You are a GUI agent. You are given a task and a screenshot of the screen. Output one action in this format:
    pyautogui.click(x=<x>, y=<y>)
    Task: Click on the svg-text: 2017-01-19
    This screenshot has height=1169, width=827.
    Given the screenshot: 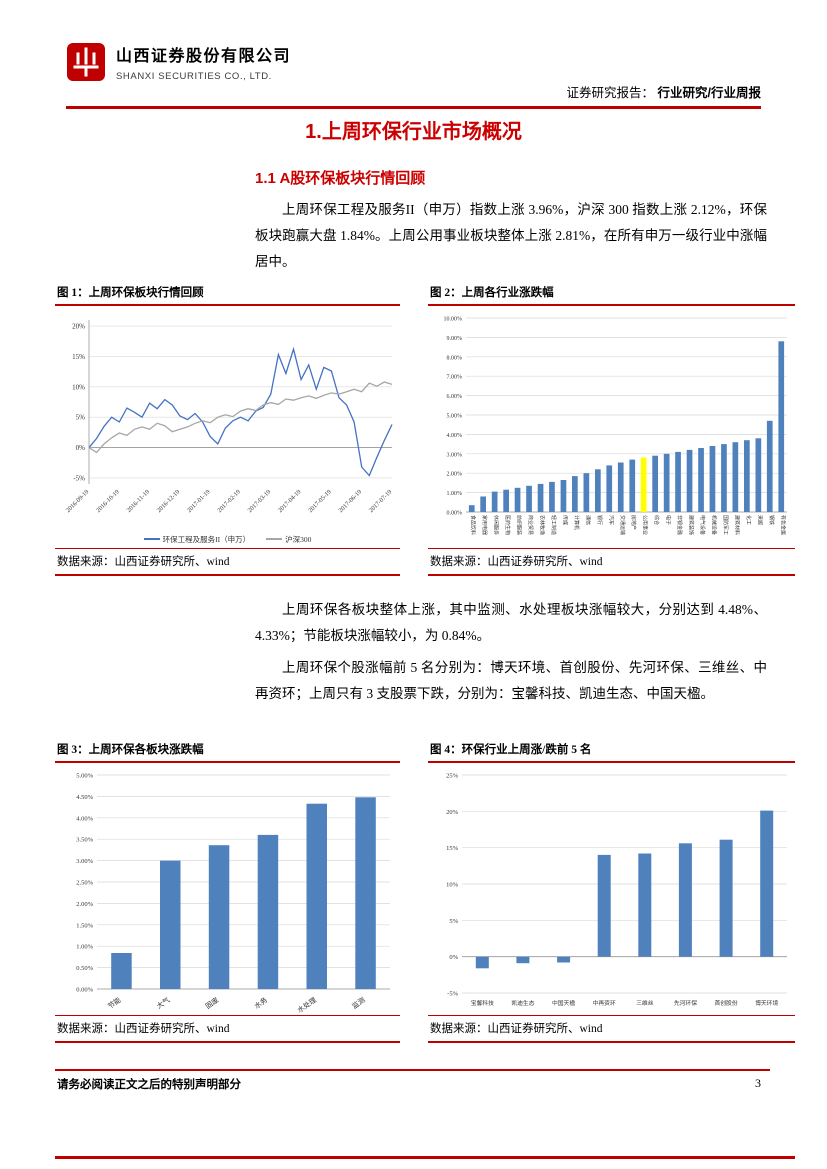 What is the action you would take?
    pyautogui.click(x=199, y=501)
    